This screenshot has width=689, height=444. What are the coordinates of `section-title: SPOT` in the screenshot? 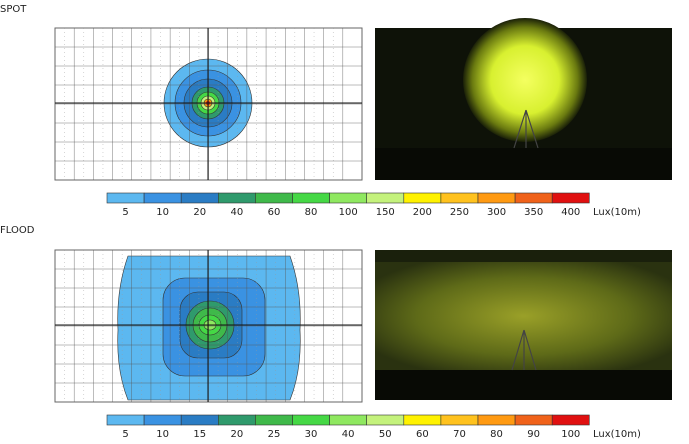 It's located at (13, 9).